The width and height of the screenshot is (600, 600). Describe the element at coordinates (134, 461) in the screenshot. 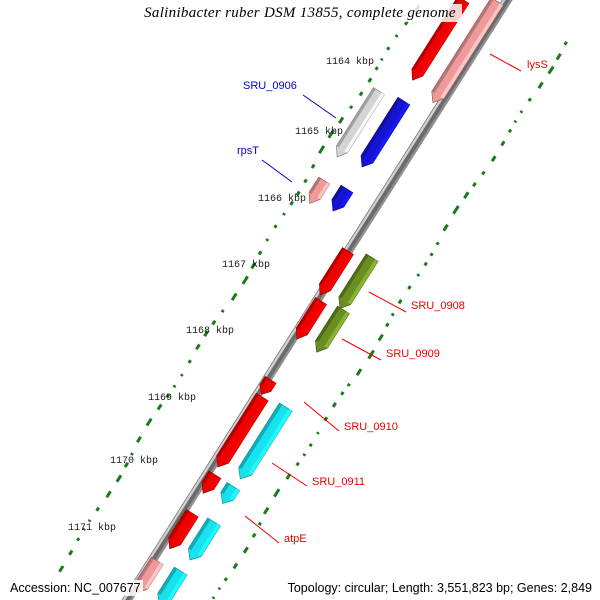

I see `axis-tick-label-6: 1170 kbp` at that location.